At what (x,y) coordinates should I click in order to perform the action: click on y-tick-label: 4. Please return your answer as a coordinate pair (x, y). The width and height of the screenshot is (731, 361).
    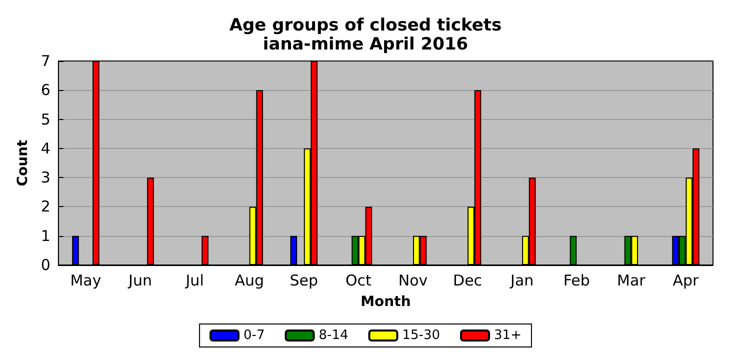
    Looking at the image, I should click on (45, 148).